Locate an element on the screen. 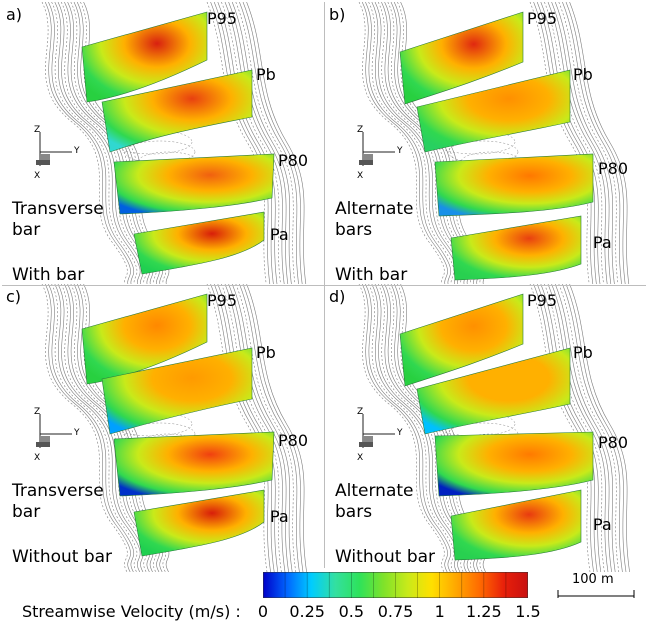  colorbar-tick-label: 1 is located at coordinates (439, 611).